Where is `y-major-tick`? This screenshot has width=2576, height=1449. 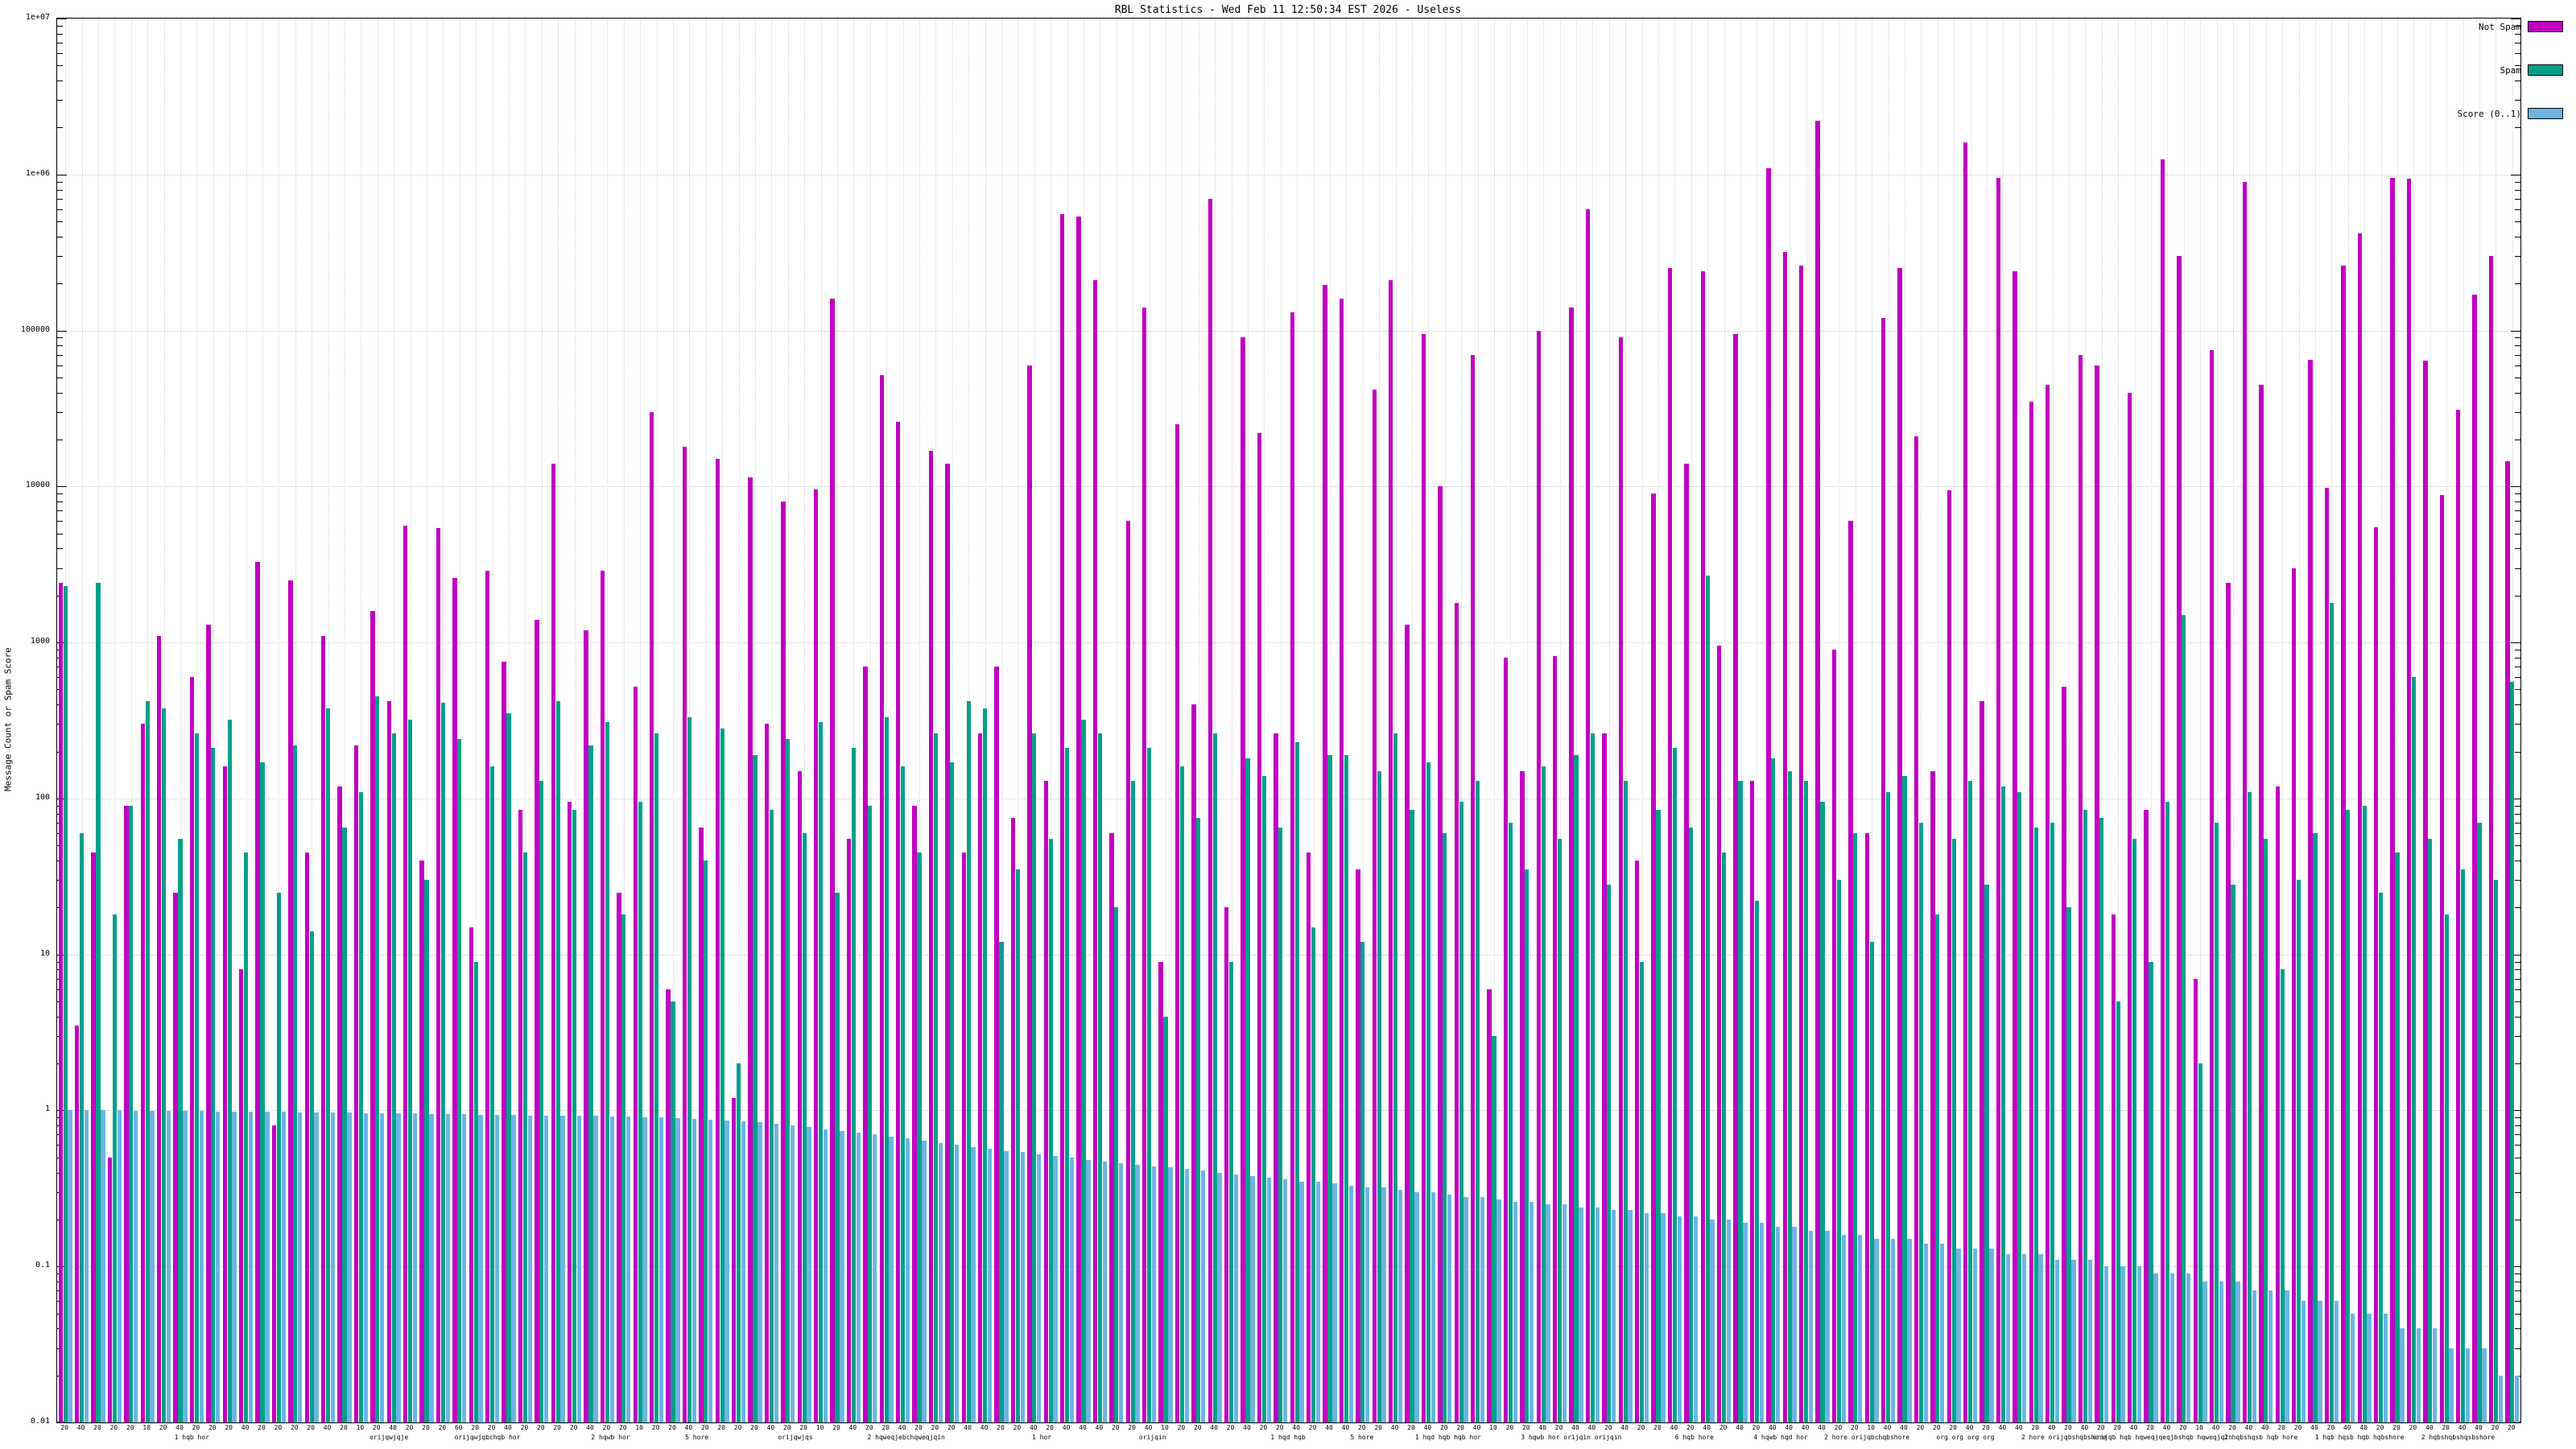 y-major-tick is located at coordinates (2515, 1111).